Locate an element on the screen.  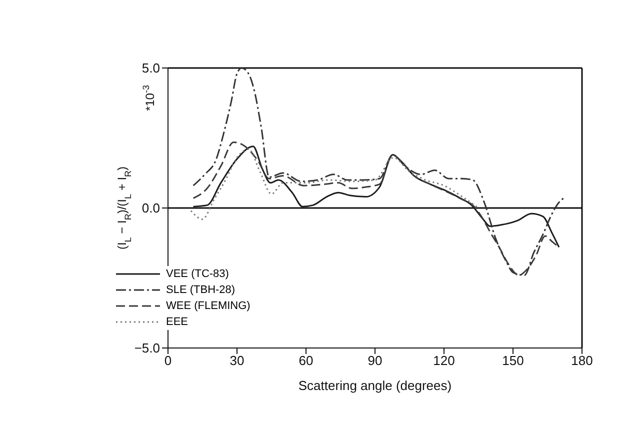
x-axis-title: Scattering angle (degrees) is located at coordinates (375, 385).